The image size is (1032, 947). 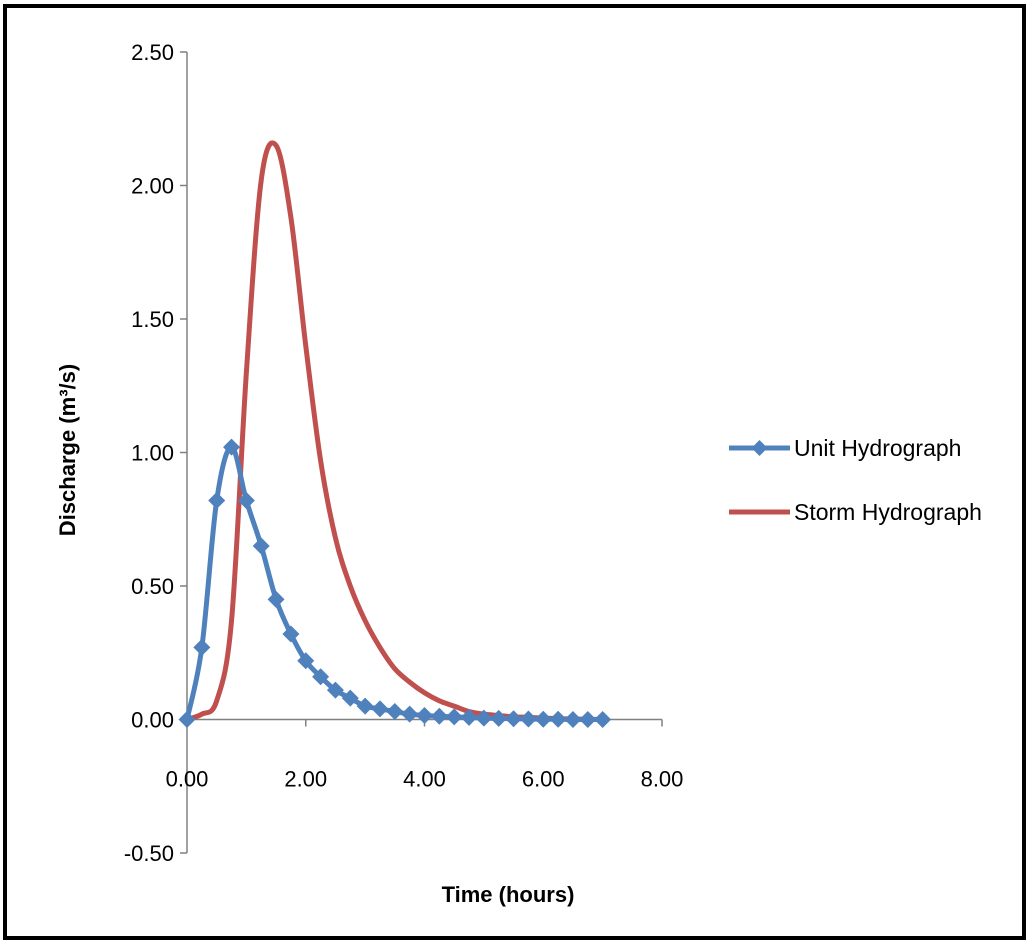 What do you see at coordinates (855, 480) in the screenshot?
I see `legend: Unit Hydrograph Storm Hydrograph` at bounding box center [855, 480].